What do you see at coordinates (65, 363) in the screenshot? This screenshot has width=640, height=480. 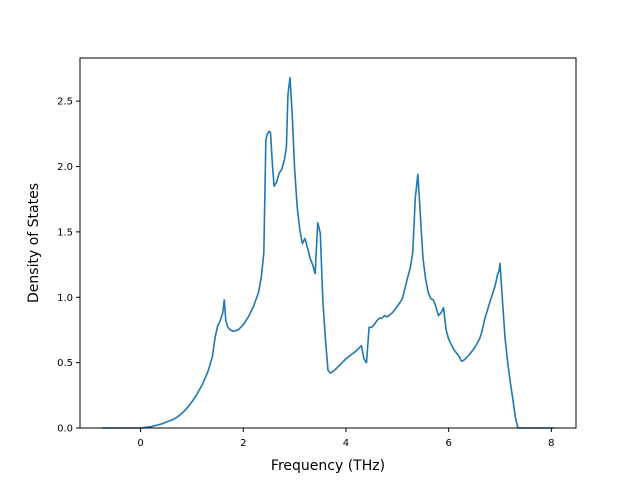 I see `y-tick-label: 0.5` at bounding box center [65, 363].